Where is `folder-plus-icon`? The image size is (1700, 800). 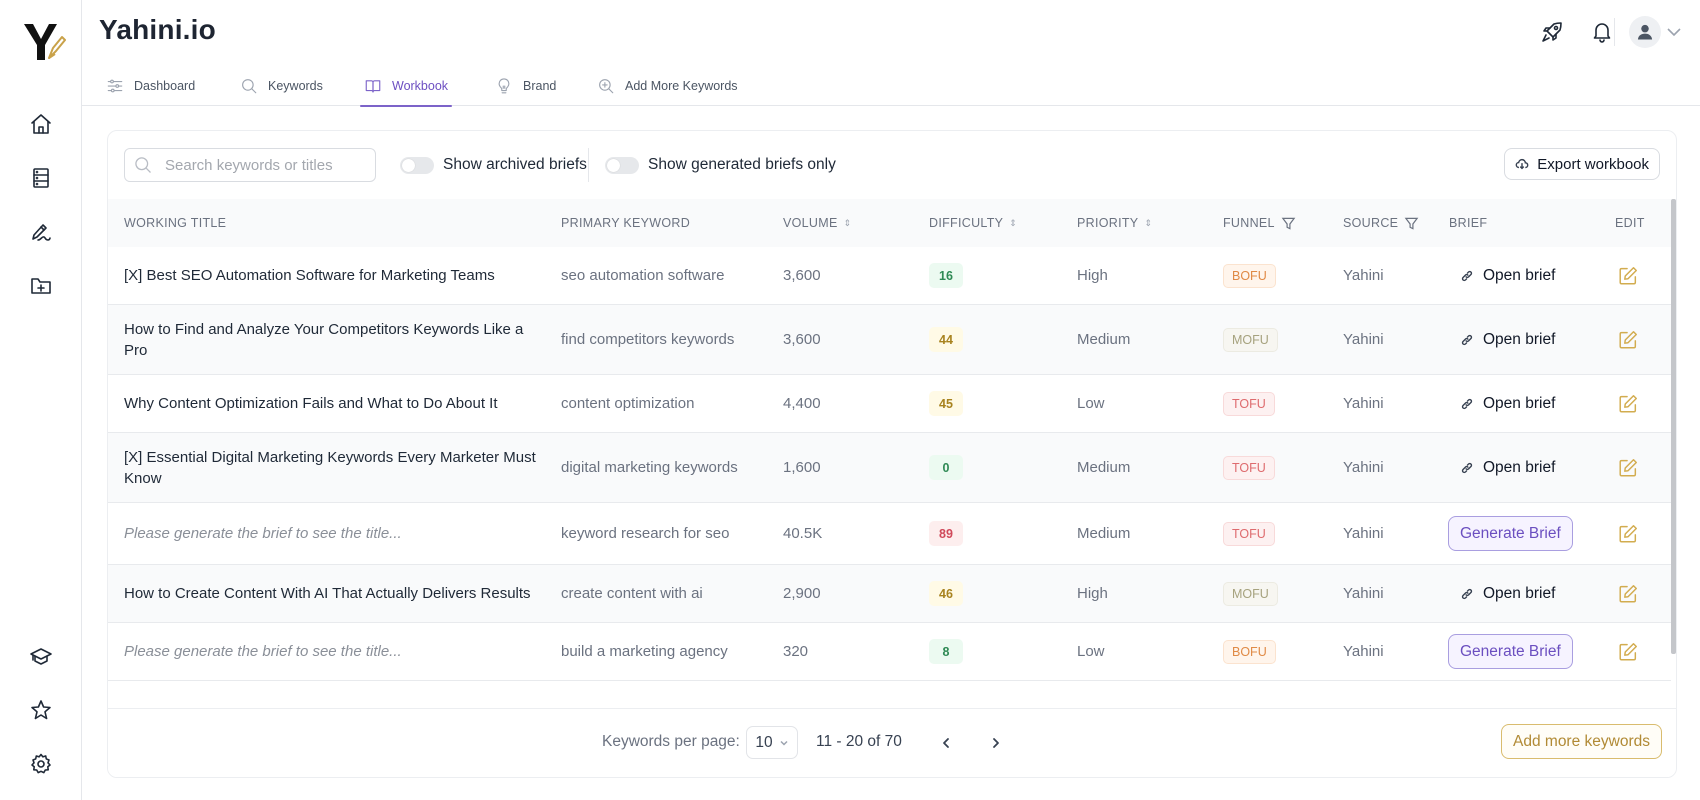 folder-plus-icon is located at coordinates (41, 286).